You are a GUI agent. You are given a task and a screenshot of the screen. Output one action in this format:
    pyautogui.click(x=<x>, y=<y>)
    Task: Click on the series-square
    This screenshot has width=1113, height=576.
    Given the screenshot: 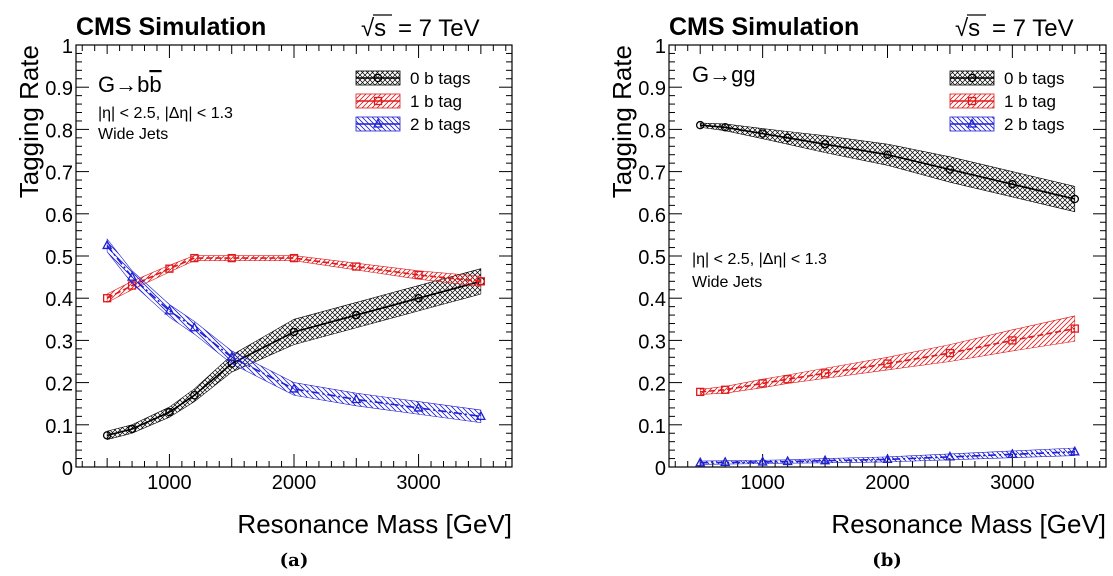 What is the action you would take?
    pyautogui.click(x=887, y=356)
    